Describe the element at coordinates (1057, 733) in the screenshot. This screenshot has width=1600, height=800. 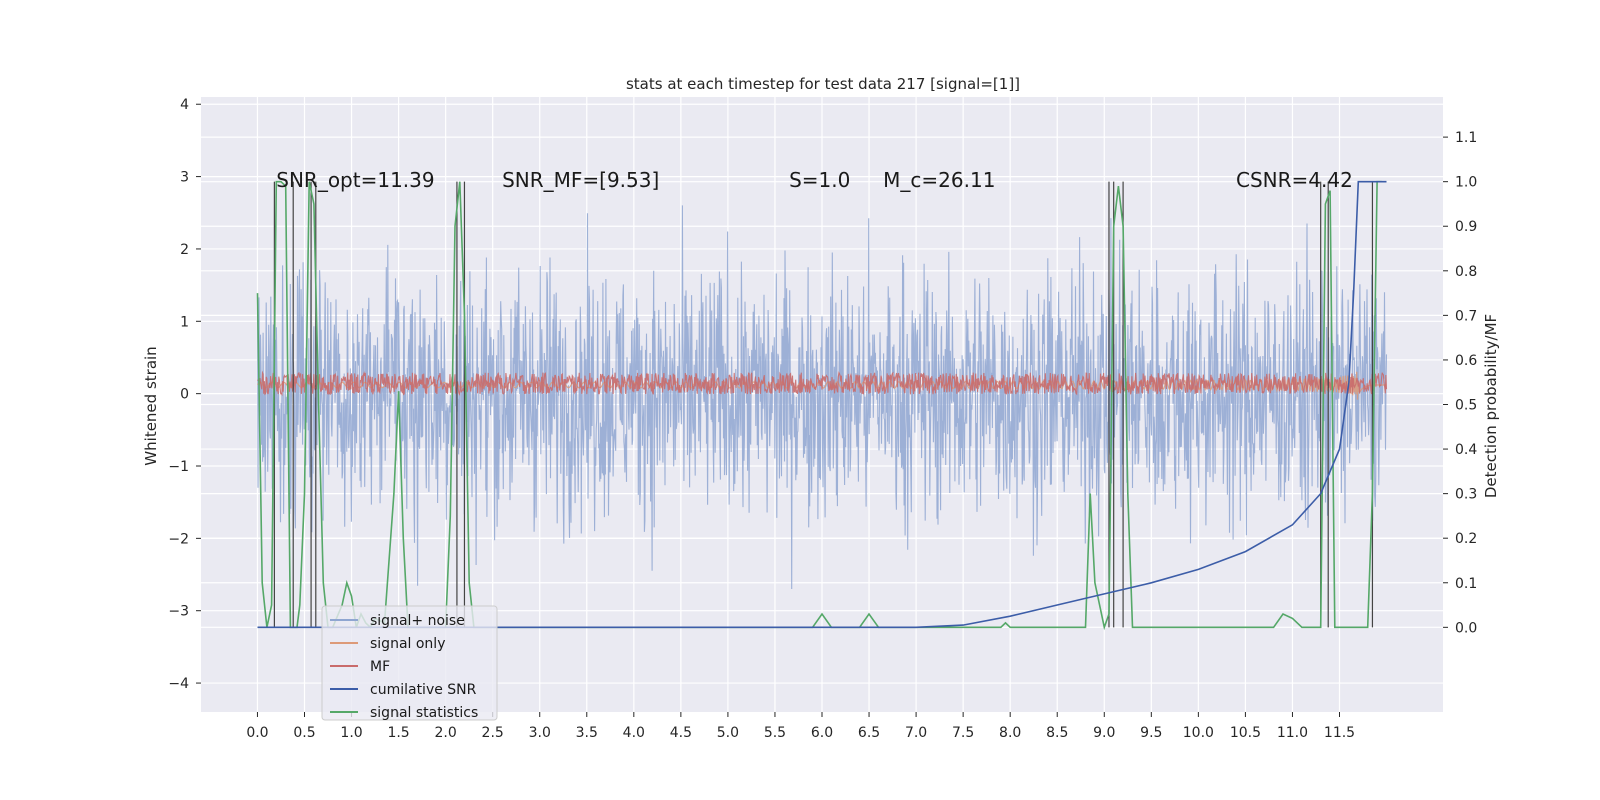
I see `x-tick-label: 8.5` at that location.